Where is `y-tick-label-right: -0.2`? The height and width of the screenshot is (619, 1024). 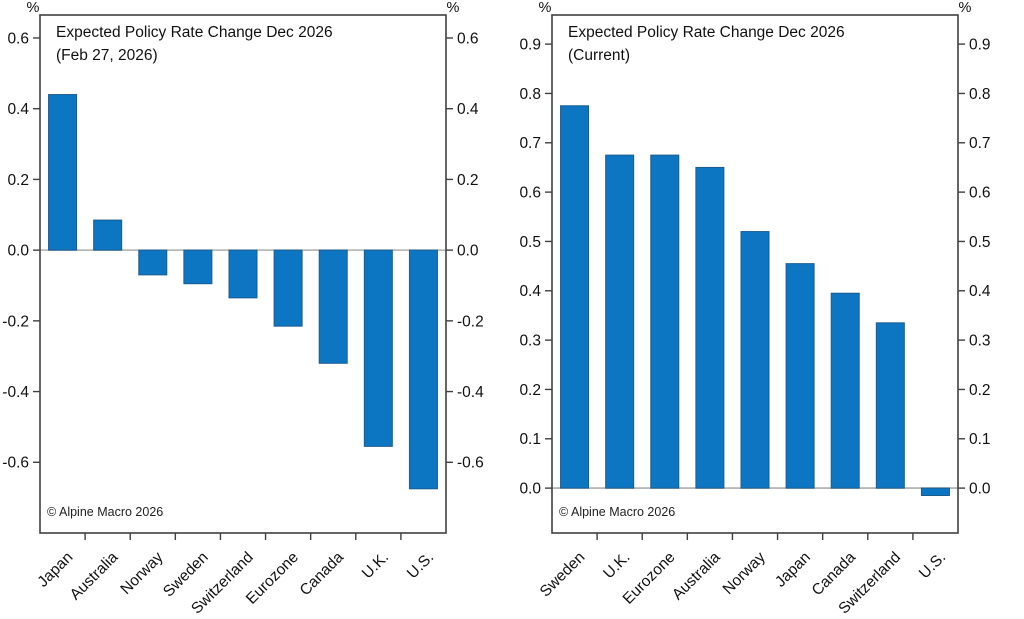
y-tick-label-right: -0.2 is located at coordinates (470, 321).